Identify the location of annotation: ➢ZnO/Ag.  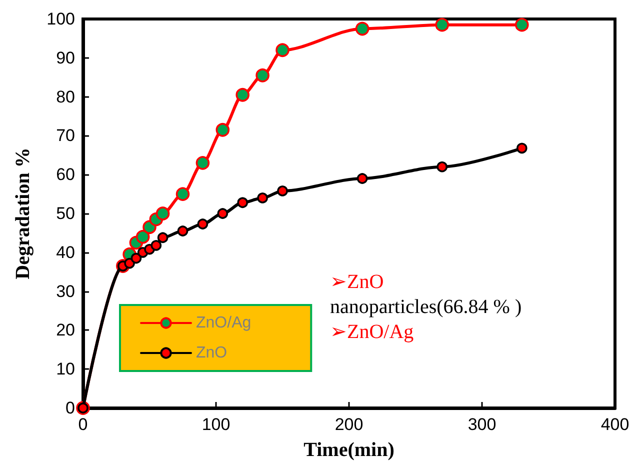
(372, 332).